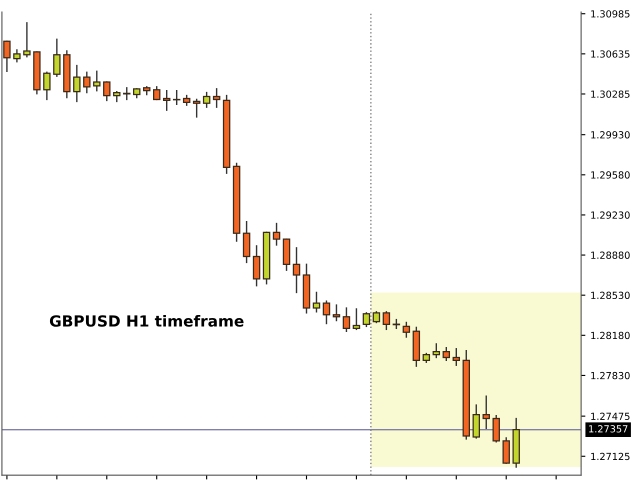  What do you see at coordinates (610, 14) in the screenshot?
I see `y-tick-label: 1.30985` at bounding box center [610, 14].